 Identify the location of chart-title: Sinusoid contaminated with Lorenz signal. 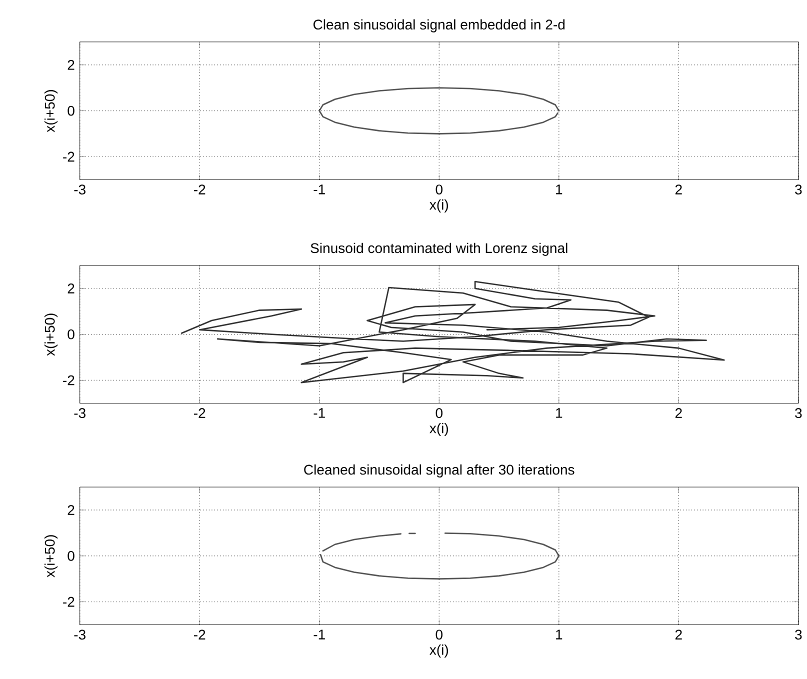
(439, 249).